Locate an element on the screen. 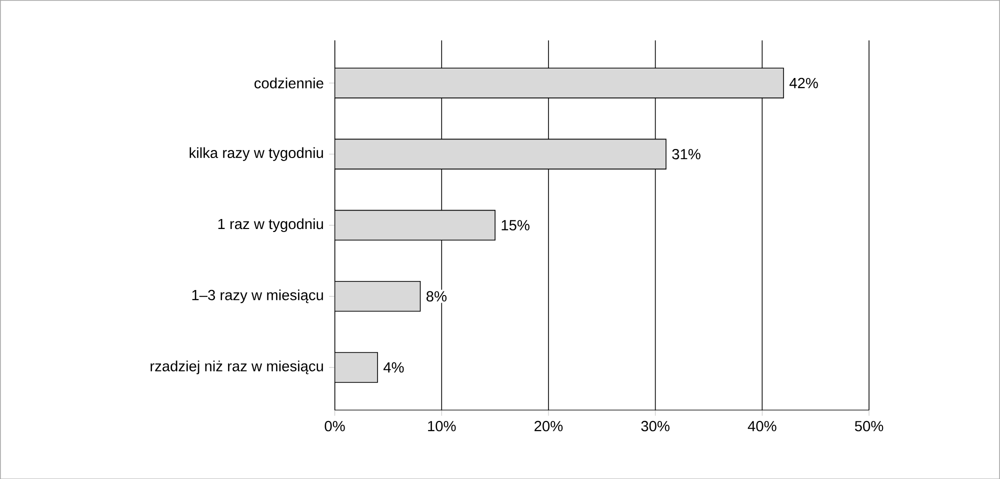 This screenshot has width=1000, height=479. y-tick-label: rzadziej niż raz w miesiącu is located at coordinates (236, 367).